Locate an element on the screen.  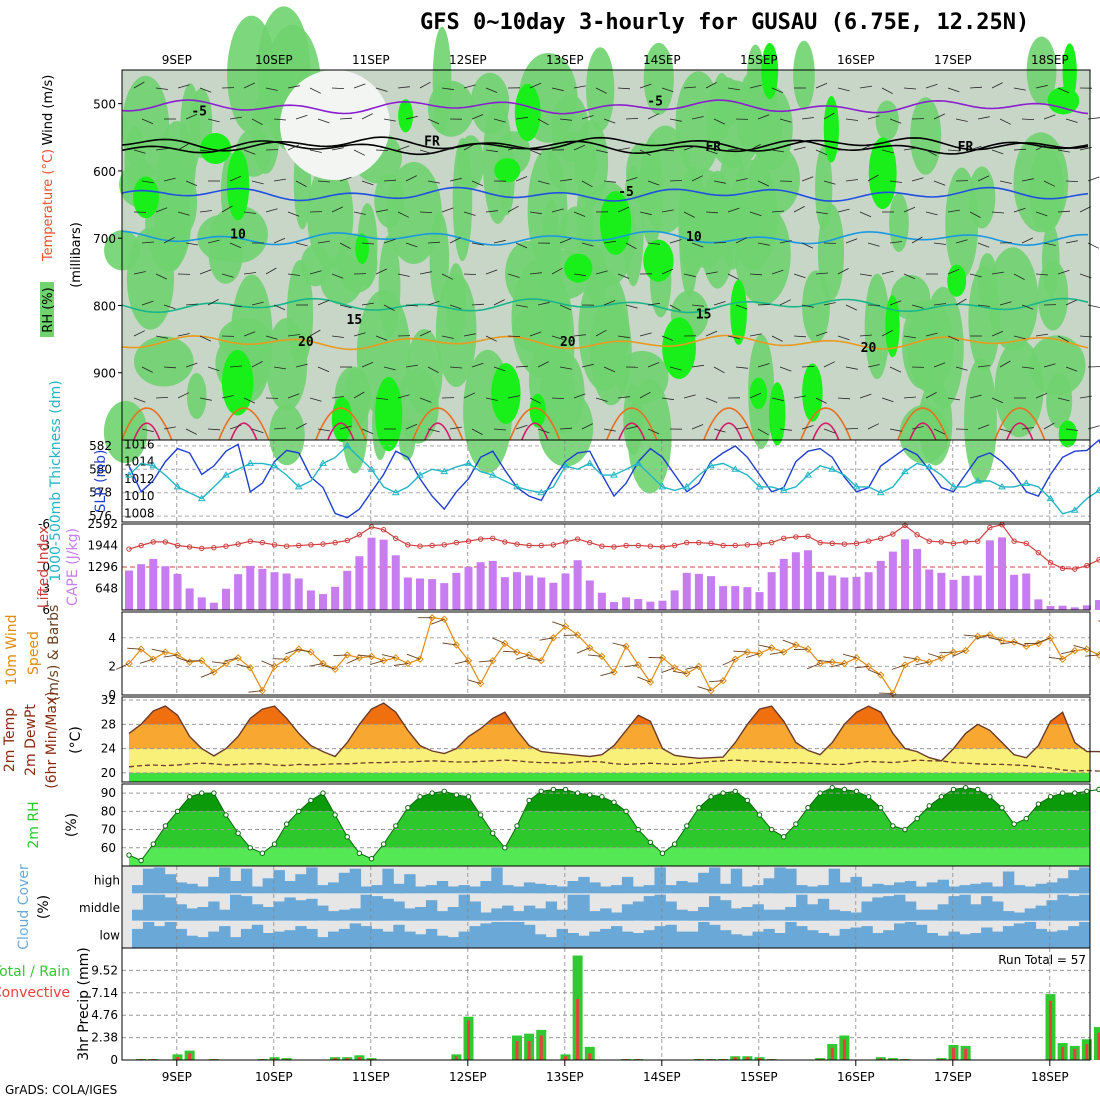
temperature-contour-warm is located at coordinates (147, 424).